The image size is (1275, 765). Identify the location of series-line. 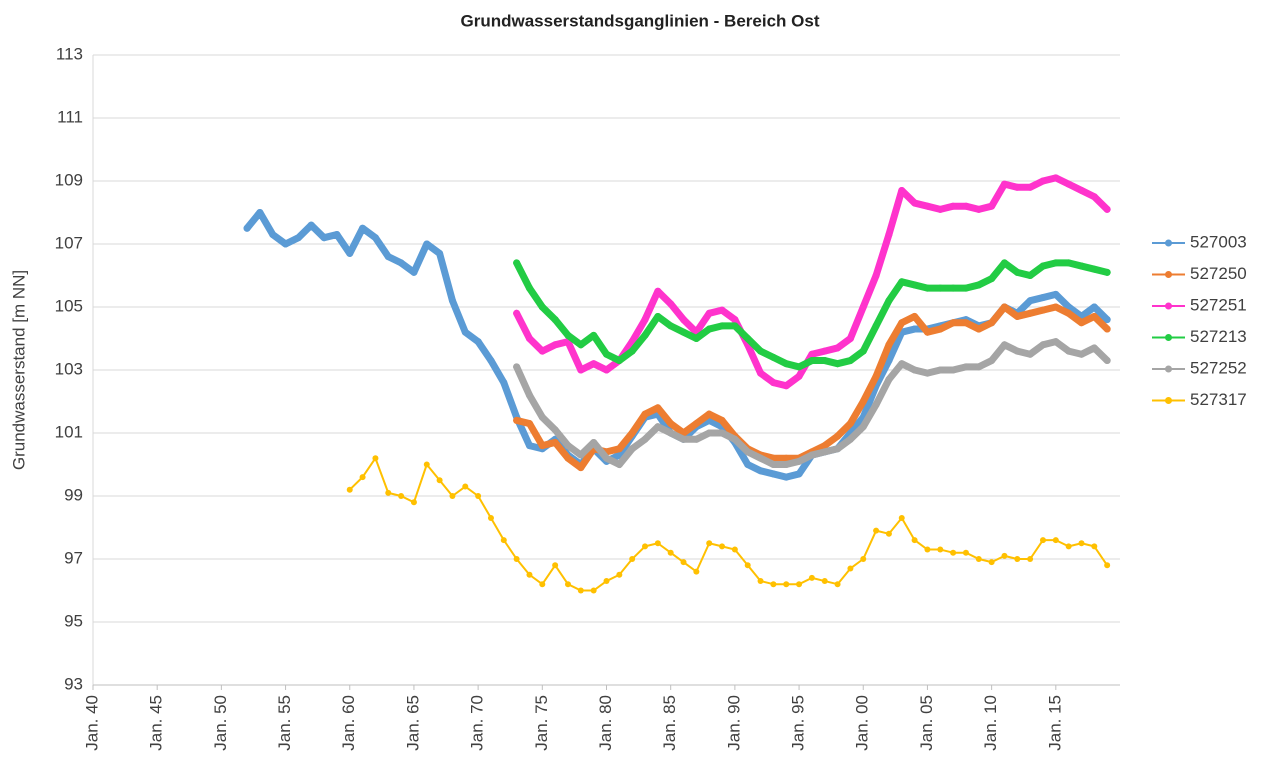
(812, 387).